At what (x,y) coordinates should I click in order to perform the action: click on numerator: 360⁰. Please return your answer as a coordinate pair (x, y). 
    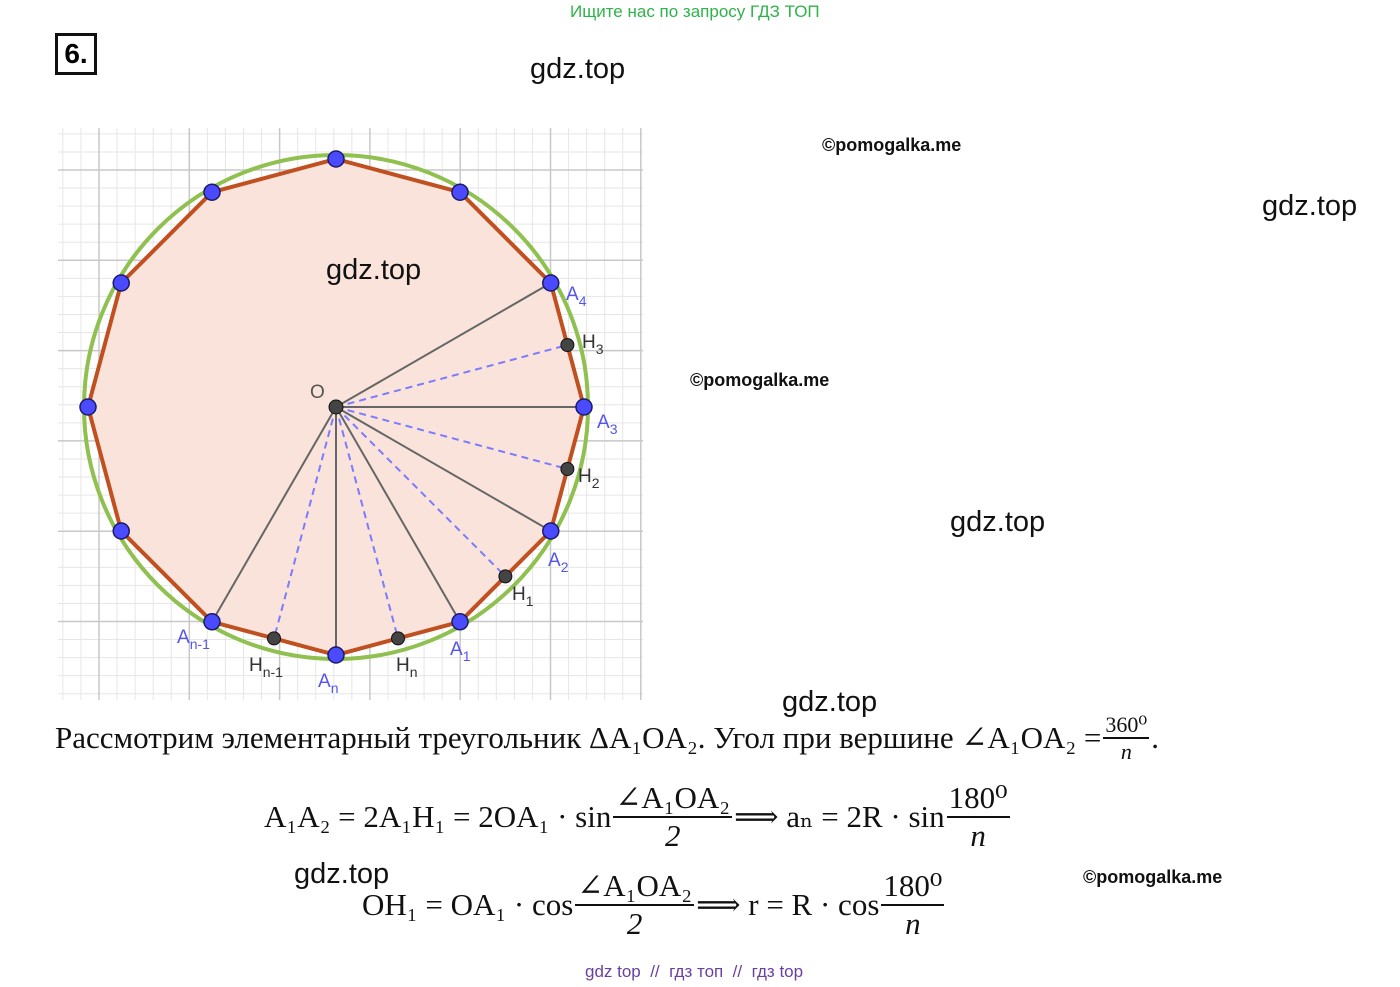
    Looking at the image, I should click on (1126, 726).